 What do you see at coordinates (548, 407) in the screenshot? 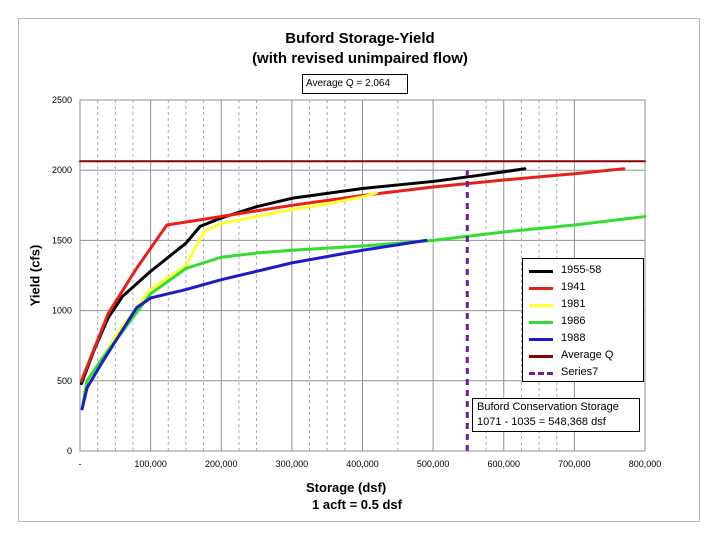
I see `storage-note-line-1: Buford Conservation Storage` at bounding box center [548, 407].